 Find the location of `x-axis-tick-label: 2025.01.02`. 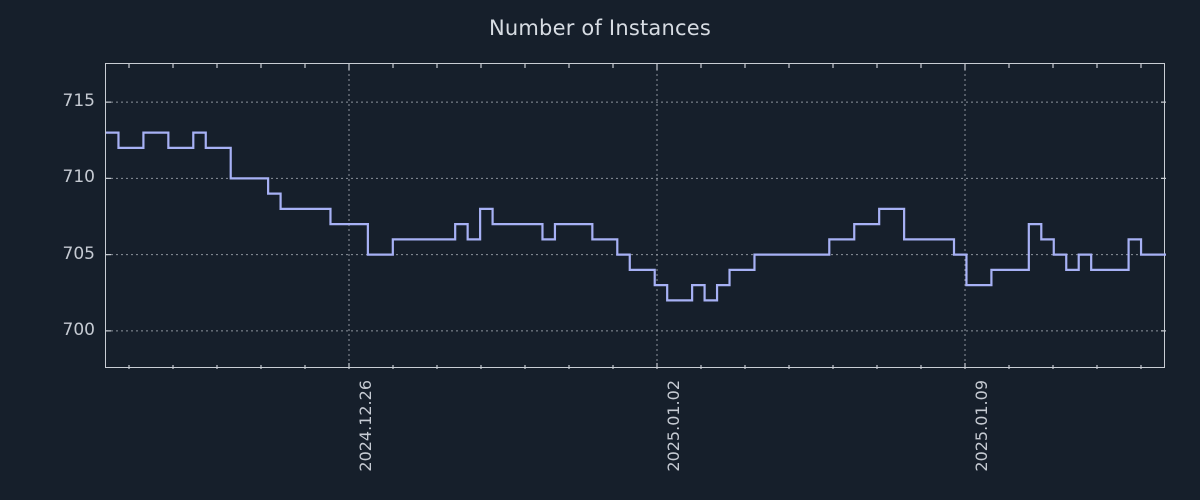

x-axis-tick-label: 2025.01.02 is located at coordinates (673, 426).